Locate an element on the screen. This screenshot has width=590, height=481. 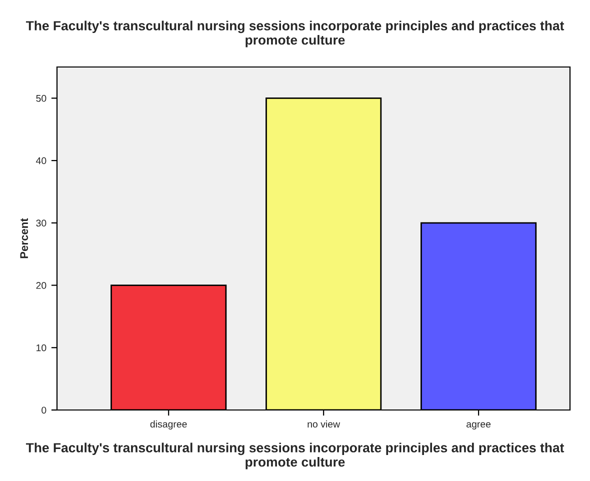
x-axis-title: The Faculty's transcultural nursing sessions incorporate principles and practices that promote culture is located at coordinates (295, 456).